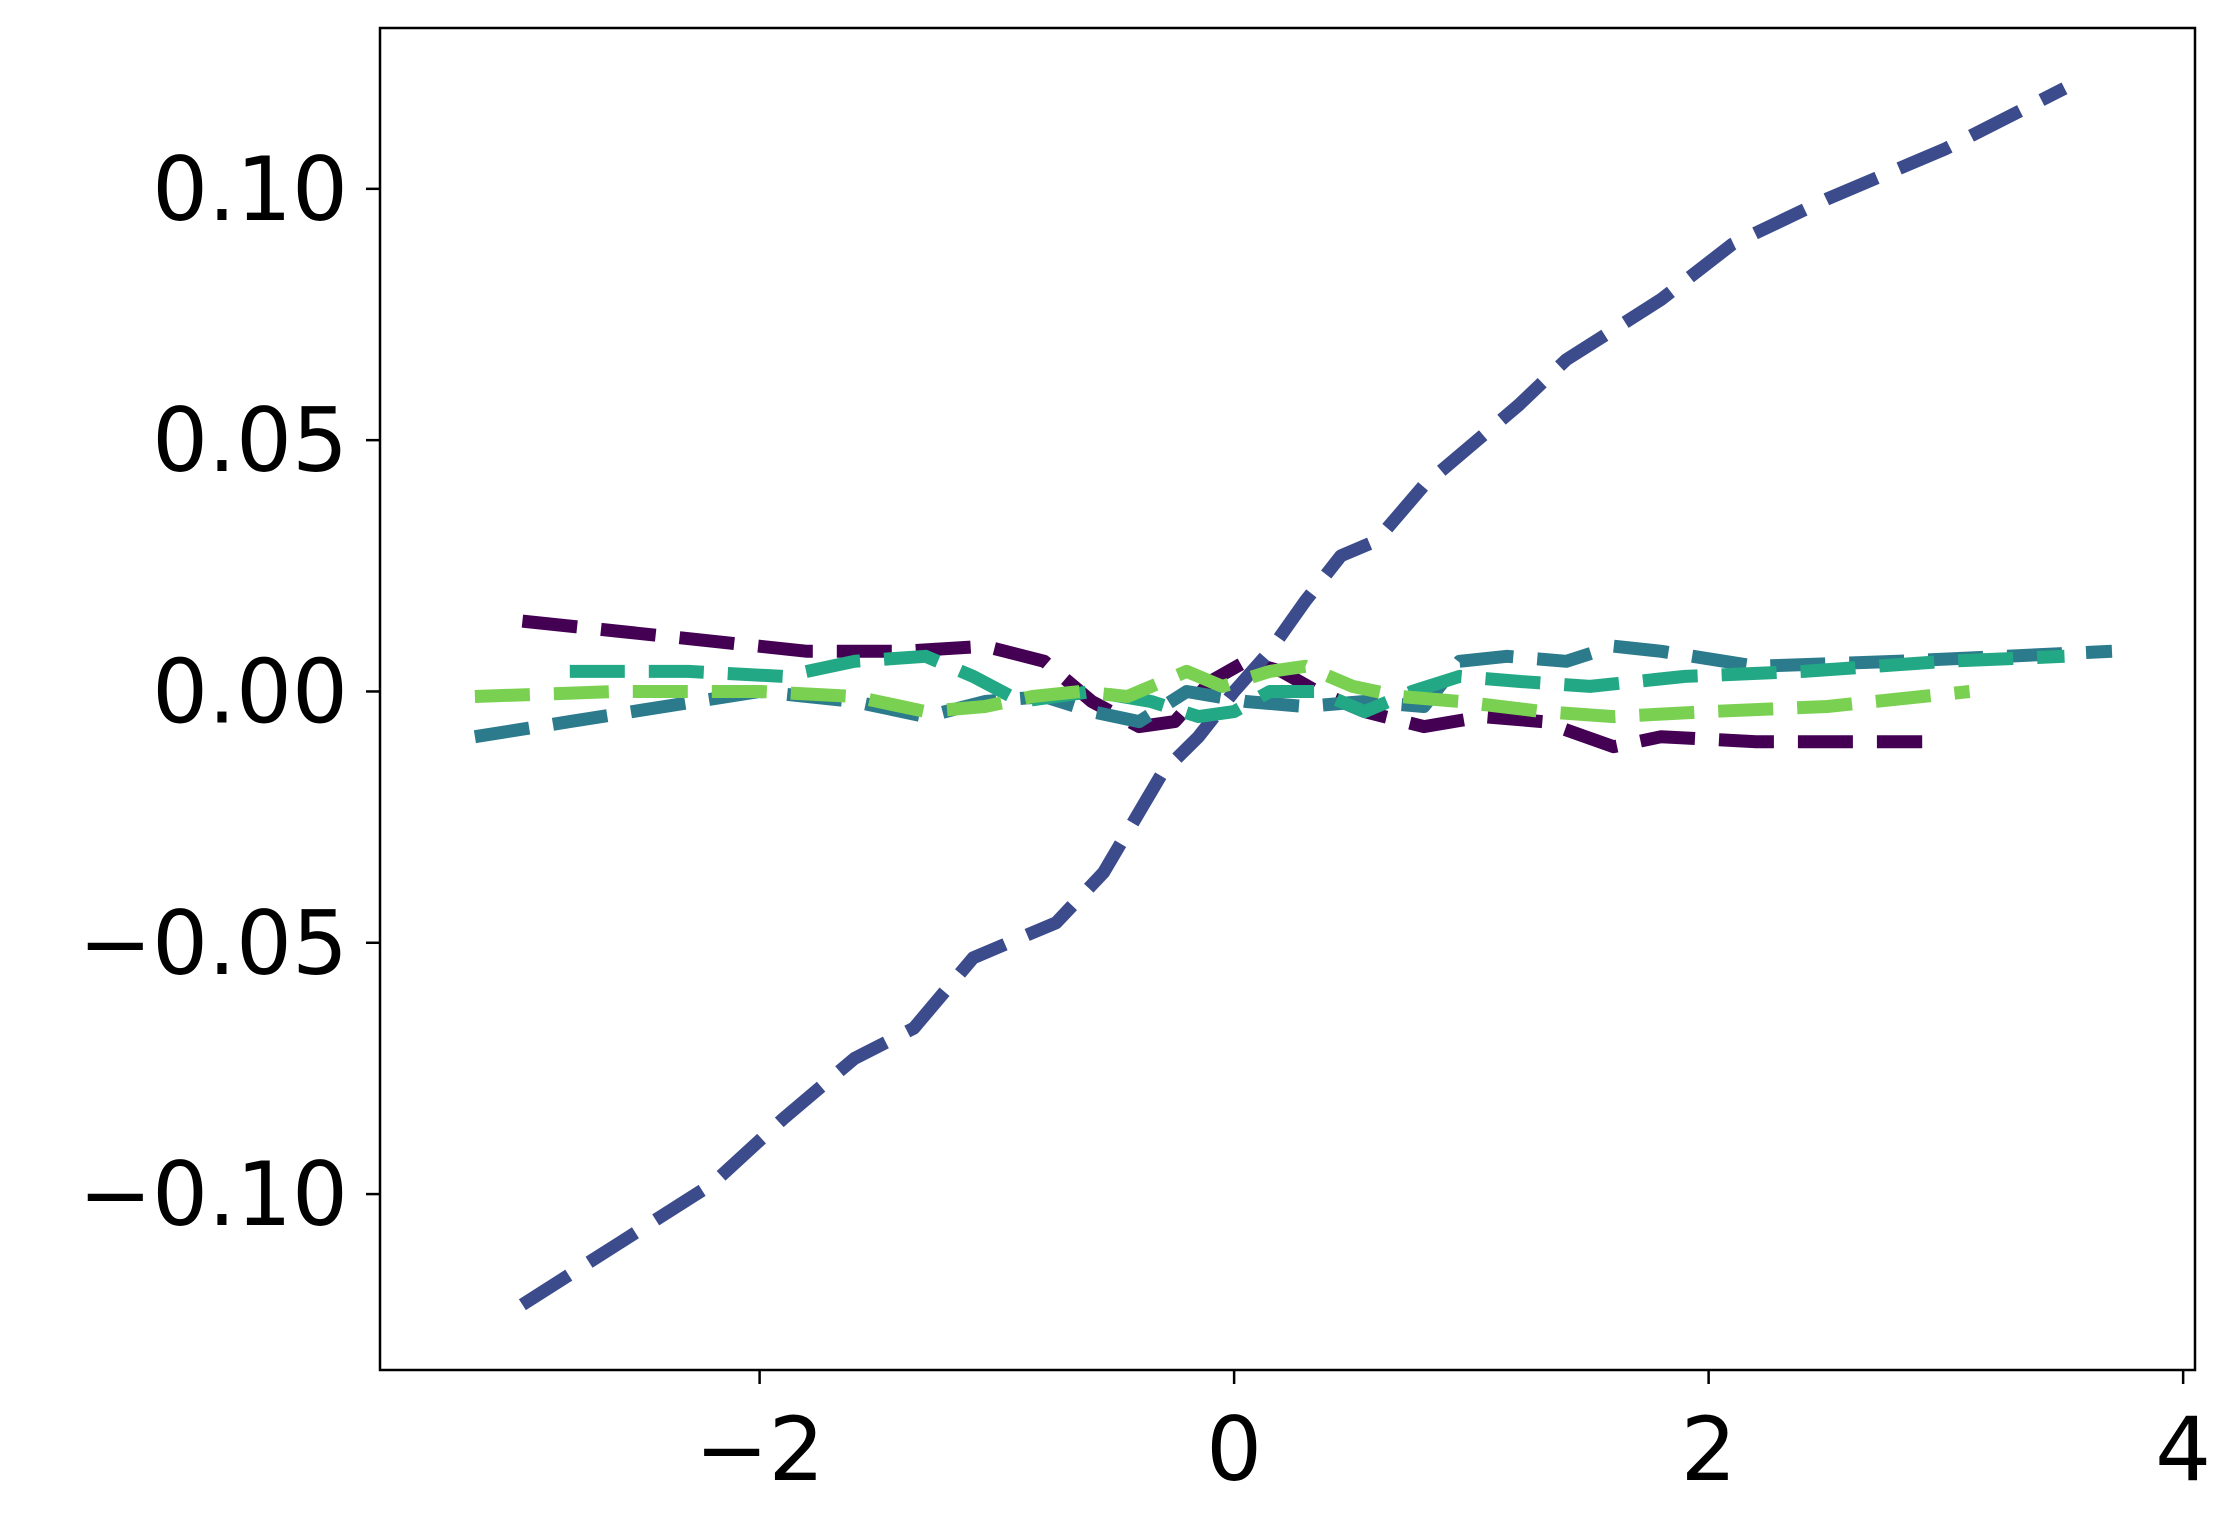 The image size is (2221, 1529). What do you see at coordinates (213, 1194) in the screenshot?
I see `y-tick-label-4: −0.10` at bounding box center [213, 1194].